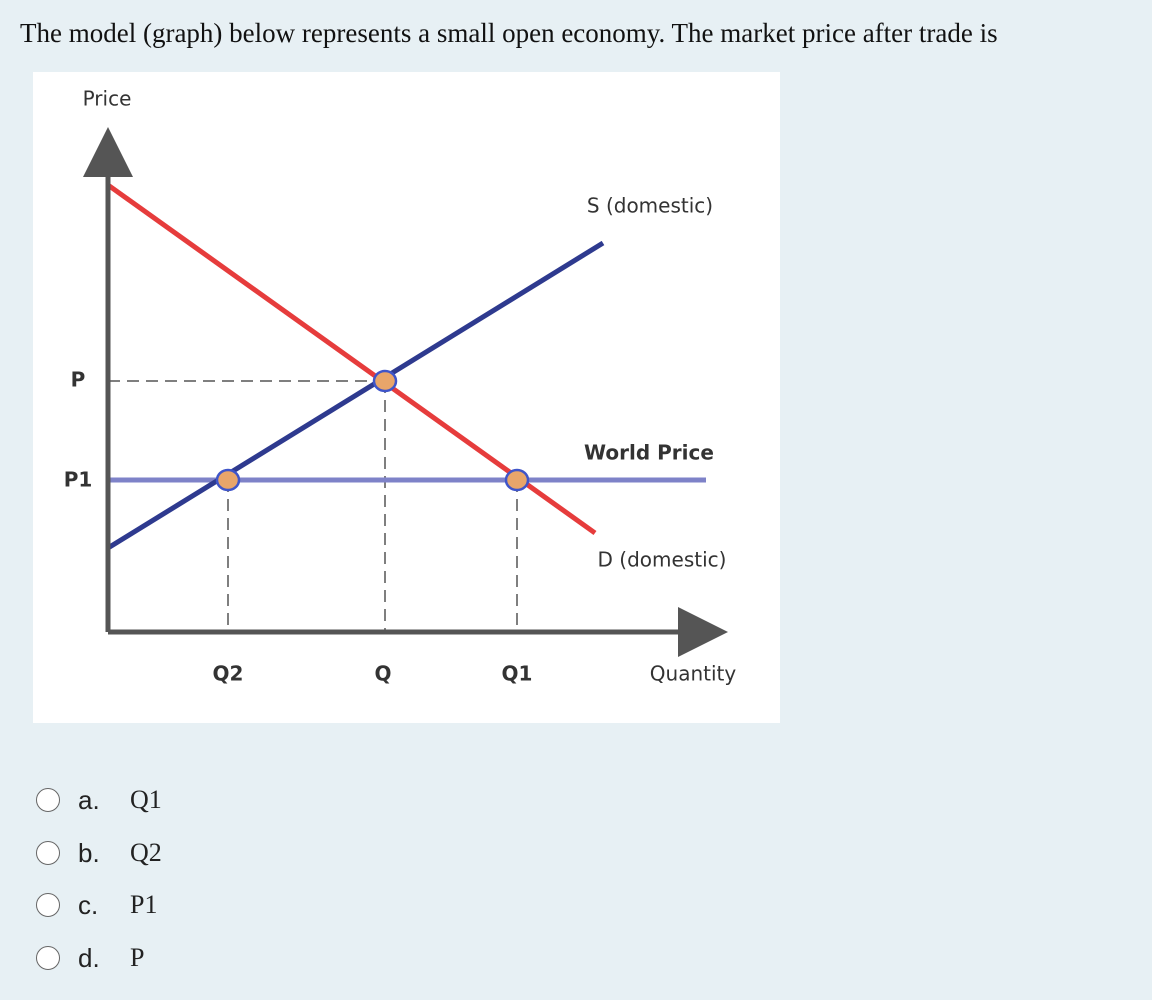 The width and height of the screenshot is (1152, 1000). I want to click on option-text: Q2, so click(146, 852).